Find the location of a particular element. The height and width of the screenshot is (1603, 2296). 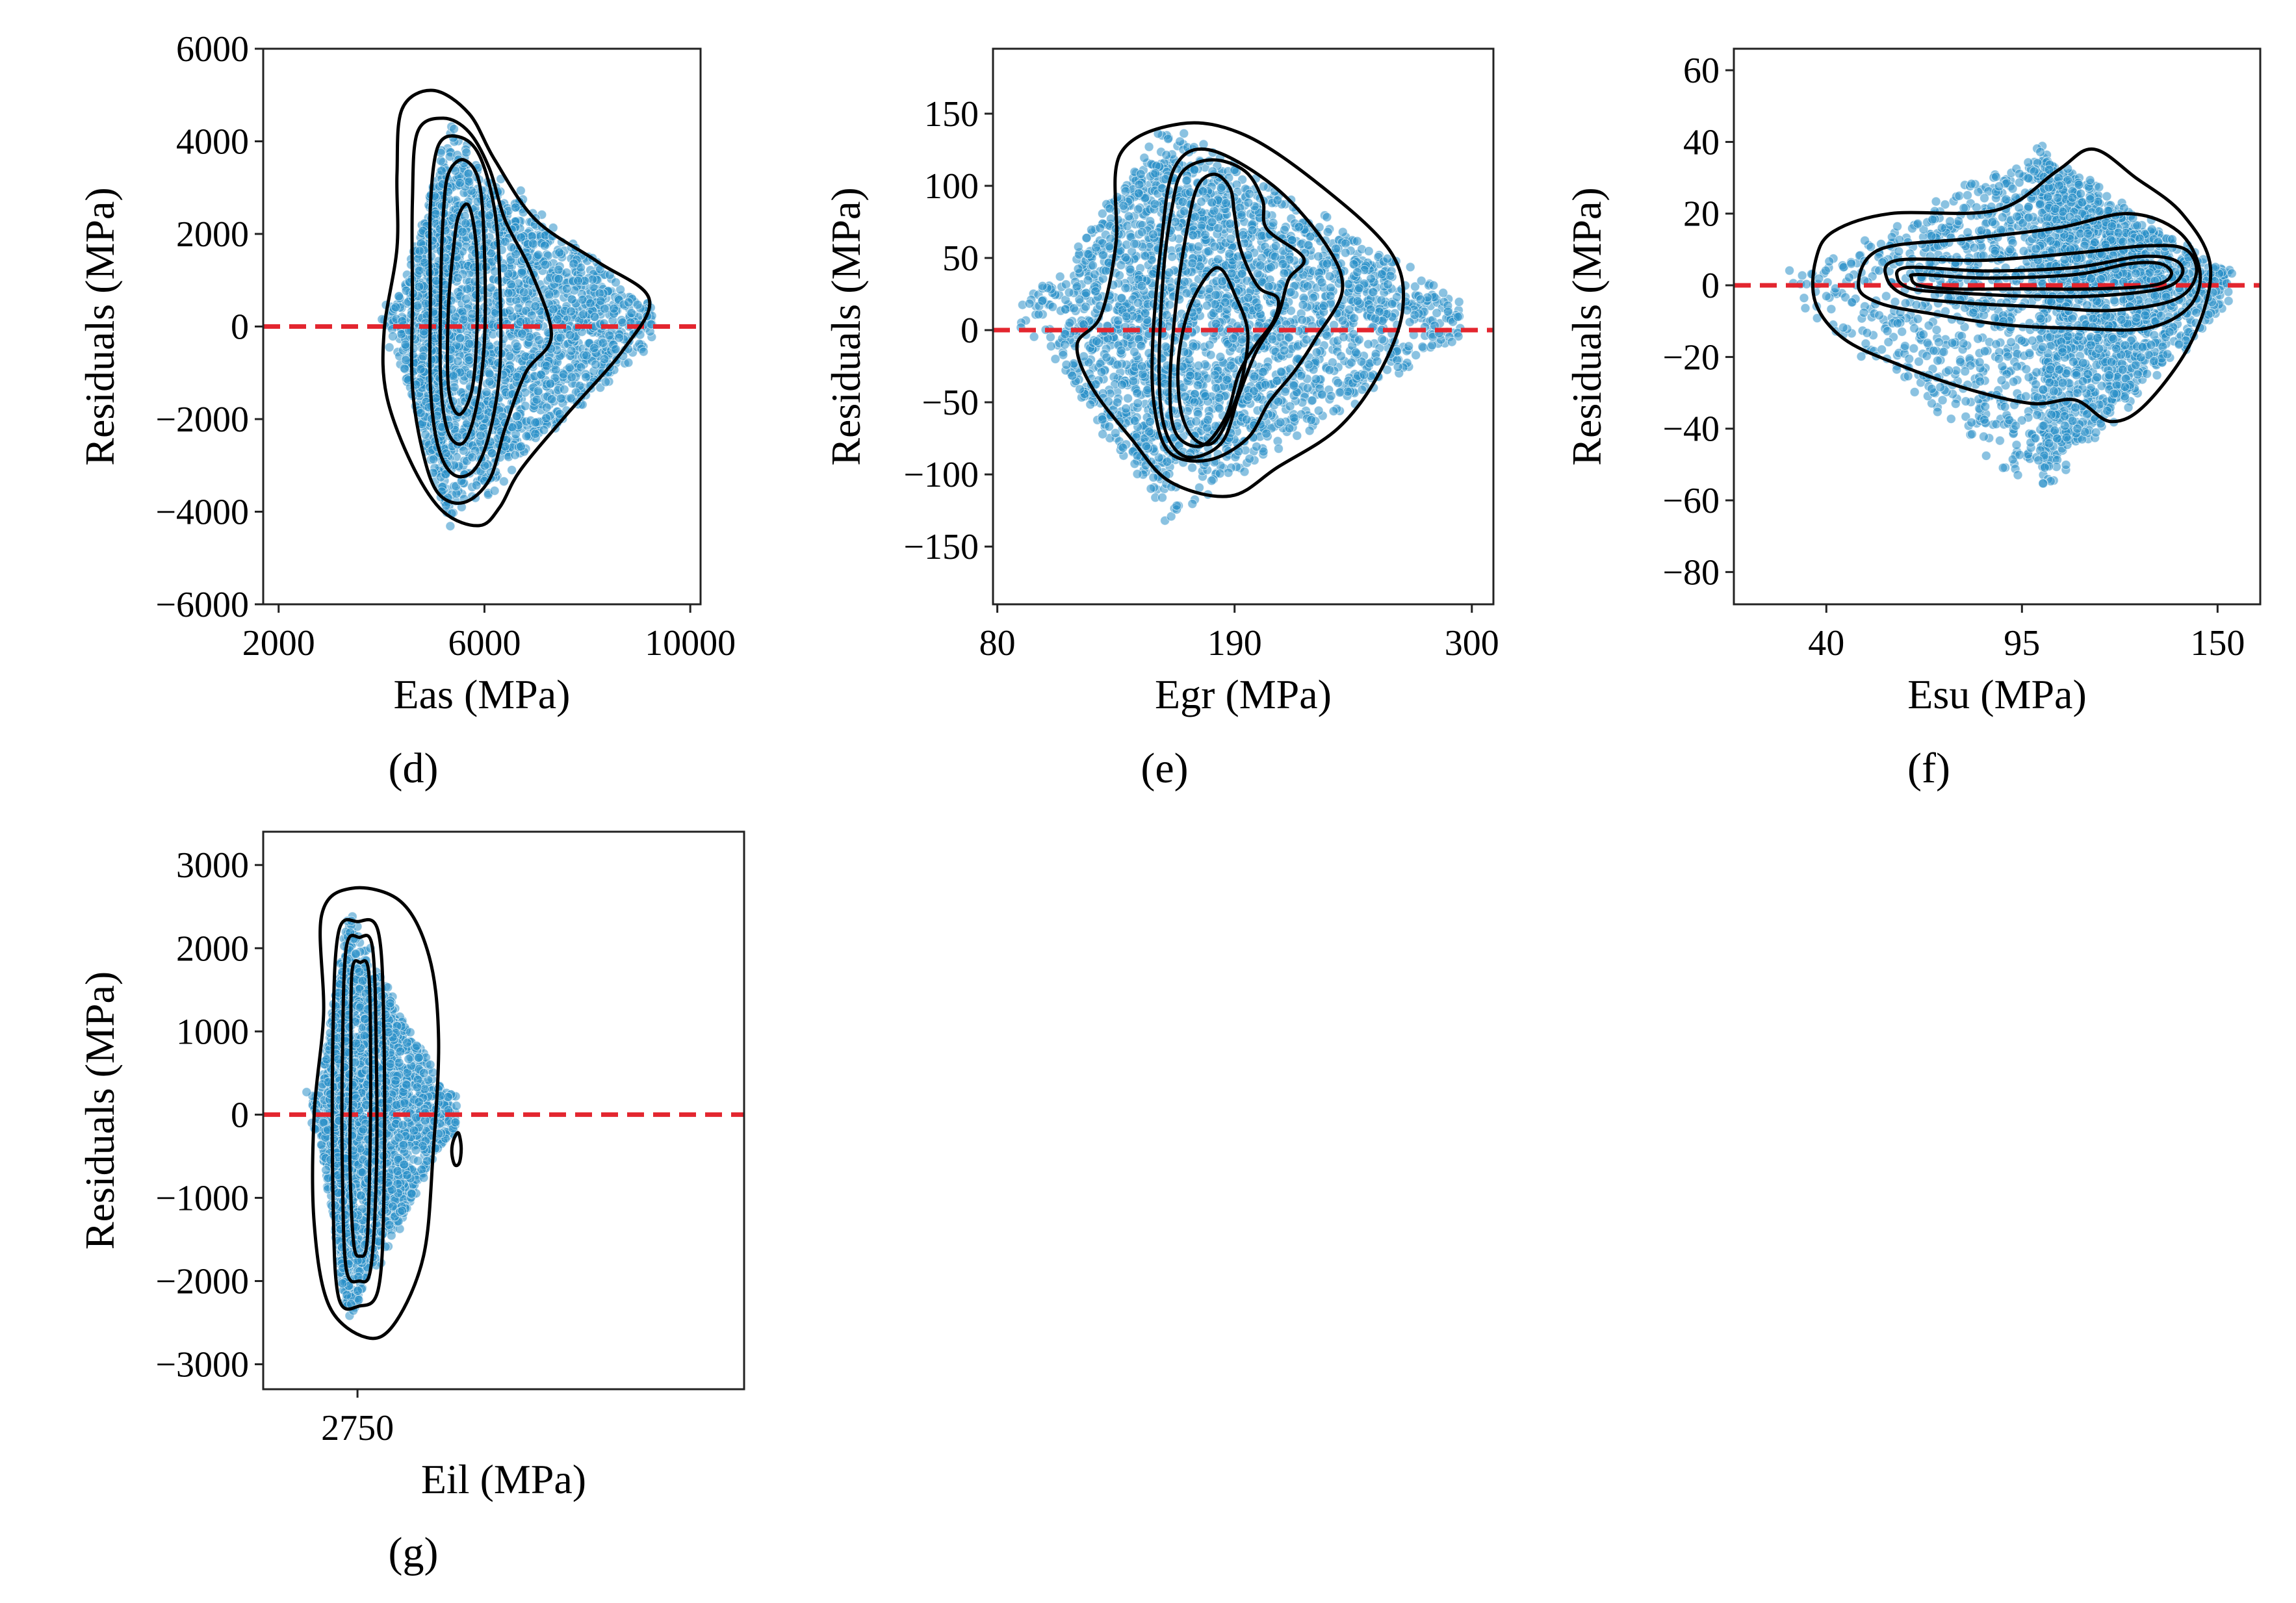

y-axis-label: Residuals (MPa) is located at coordinates (100, 326).